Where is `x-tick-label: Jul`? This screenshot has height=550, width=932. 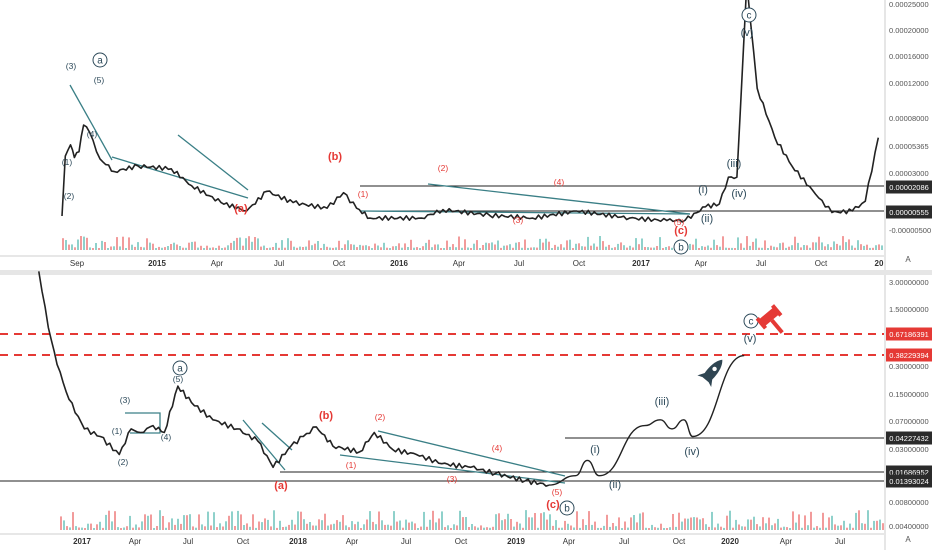 x-tick-label: Jul is located at coordinates (279, 263).